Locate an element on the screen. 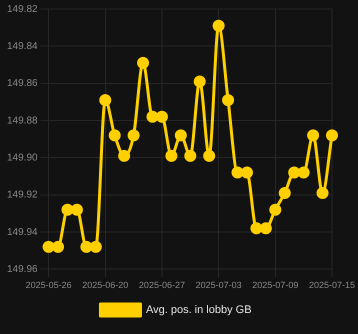 This screenshot has height=334, width=358. x-tick-label: 2025-06-20 is located at coordinates (105, 285).